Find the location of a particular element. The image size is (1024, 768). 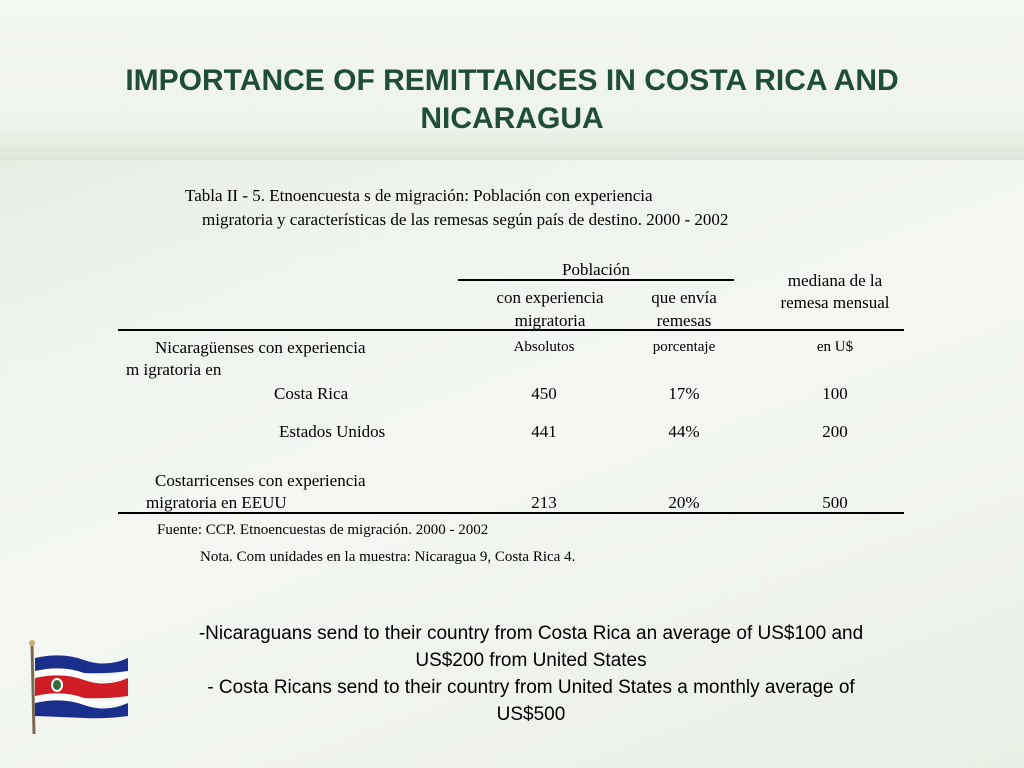

costa-rica-flag-icon is located at coordinates (78, 688).